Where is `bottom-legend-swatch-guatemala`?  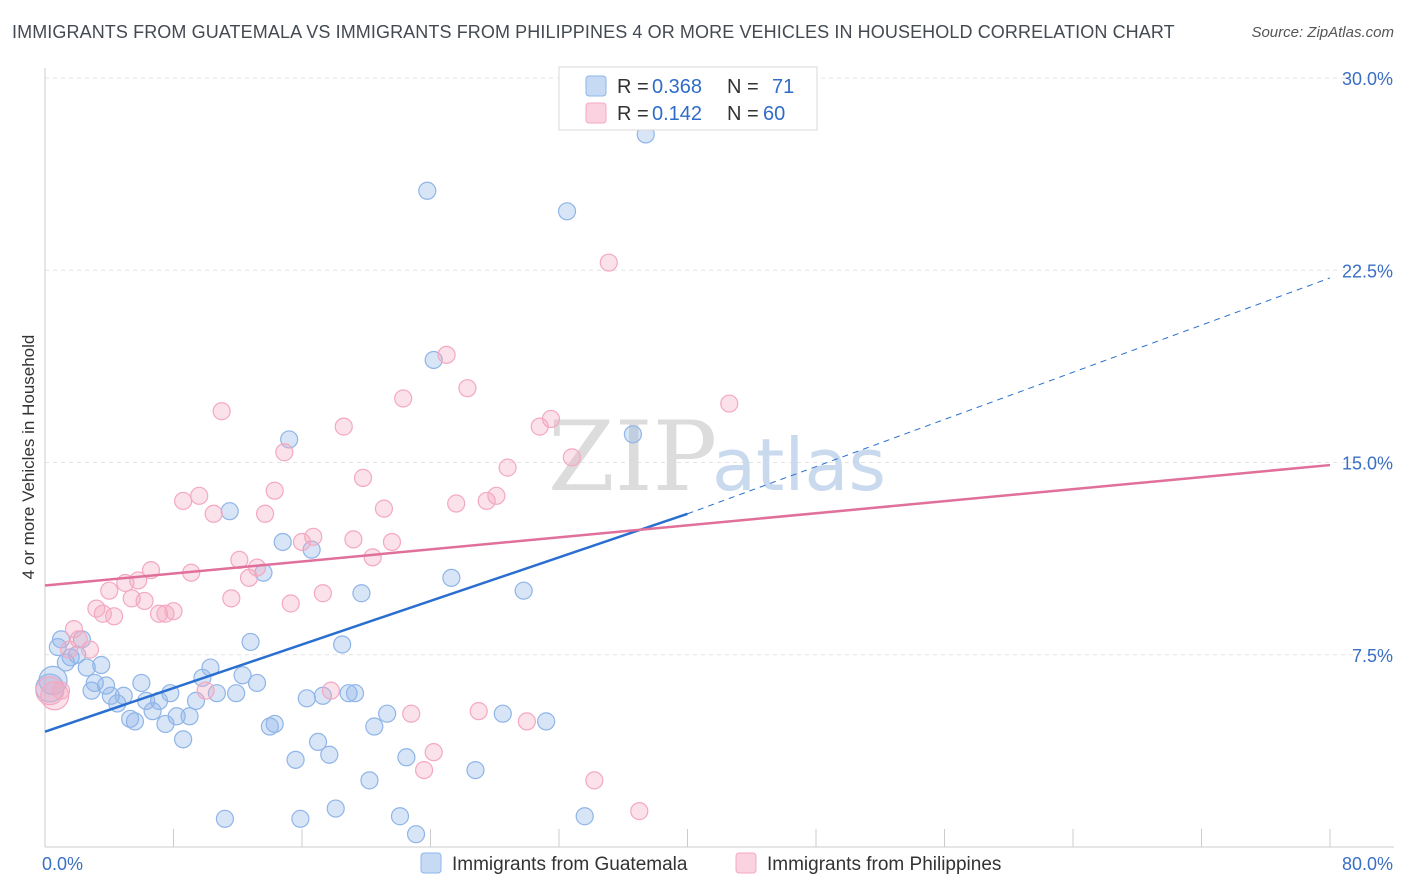 bottom-legend-swatch-guatemala is located at coordinates (431, 863).